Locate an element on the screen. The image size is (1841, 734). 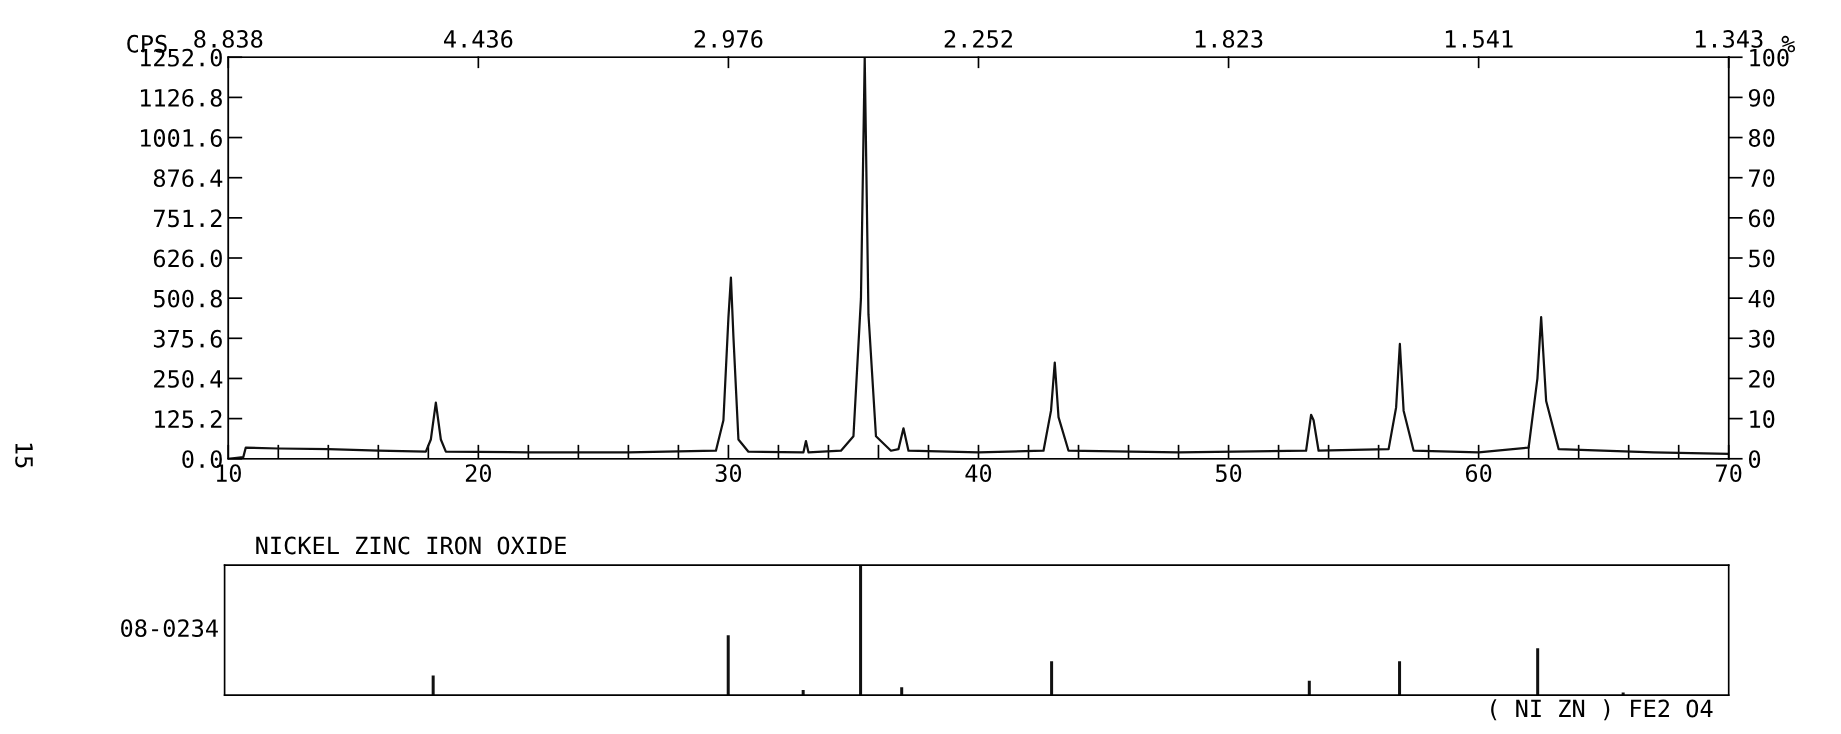
y-tick-label: 375.6 is located at coordinates (187, 338).